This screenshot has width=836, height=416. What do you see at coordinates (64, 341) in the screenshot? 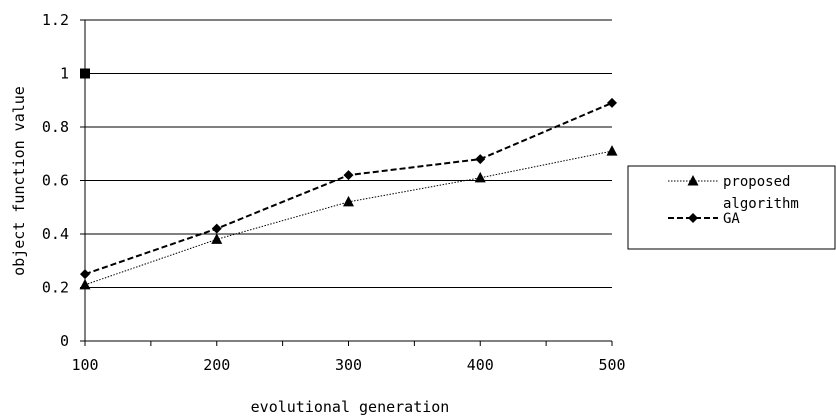
I see `y-tick-label: 0` at bounding box center [64, 341].